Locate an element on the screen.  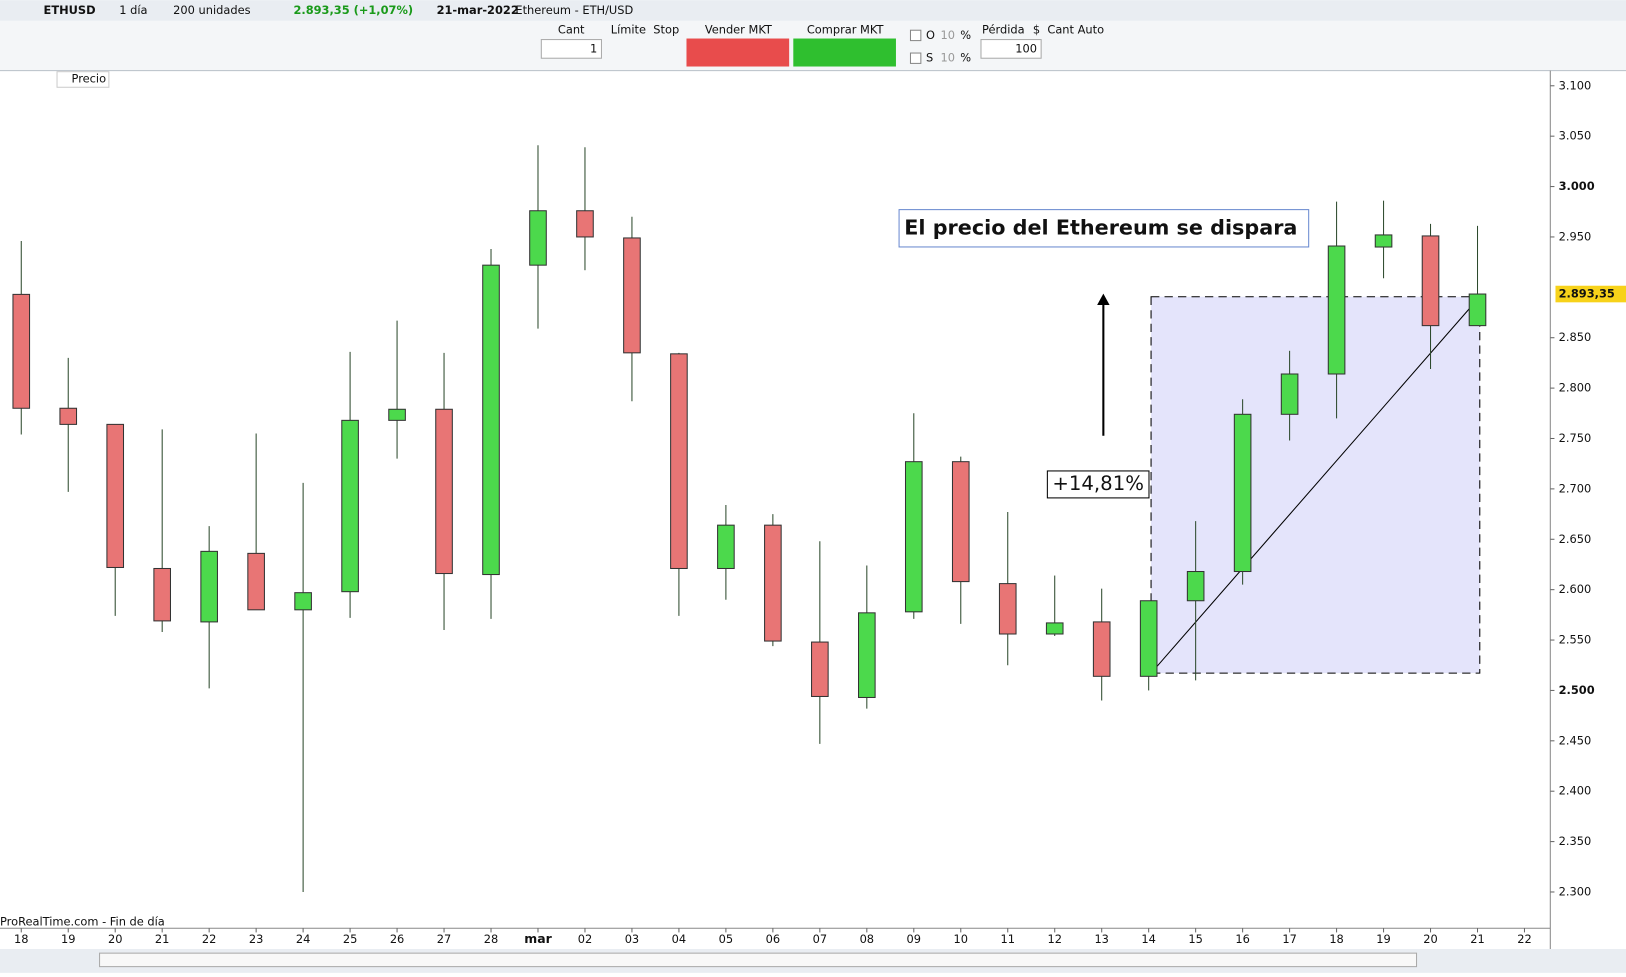
o-check is located at coordinates (915, 35).